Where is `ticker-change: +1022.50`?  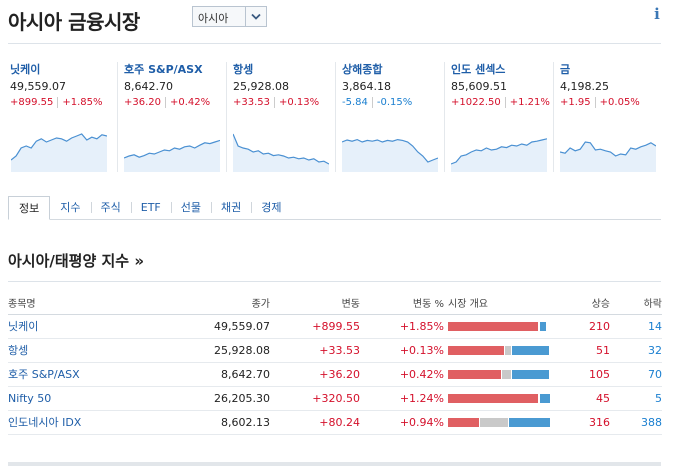 ticker-change: +1022.50 is located at coordinates (476, 102).